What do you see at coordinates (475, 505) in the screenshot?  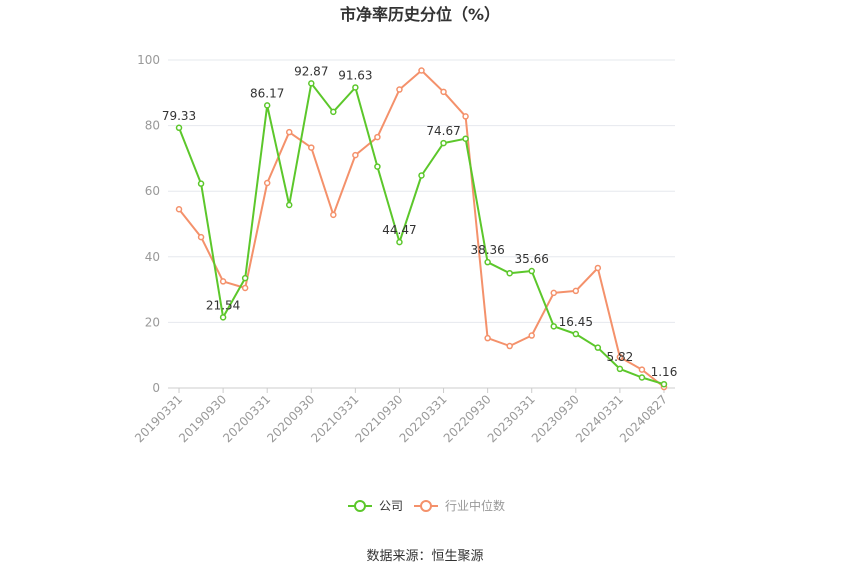 I see `legend-label: 行业中位数` at bounding box center [475, 505].